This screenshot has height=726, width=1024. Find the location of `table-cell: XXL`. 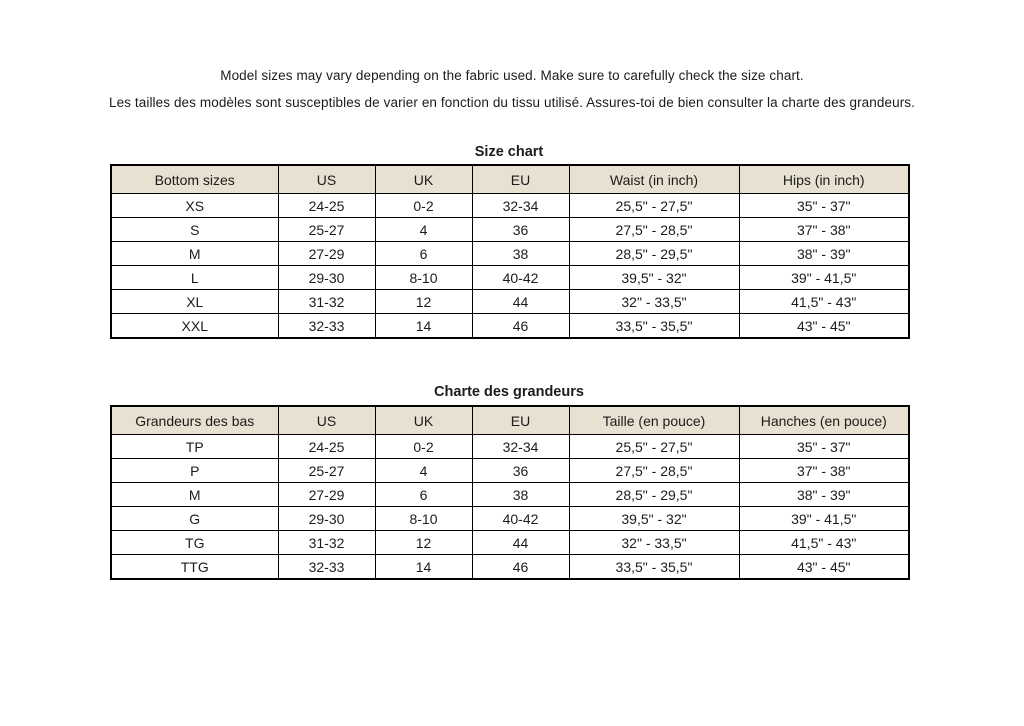

table-cell: XXL is located at coordinates (194, 326).